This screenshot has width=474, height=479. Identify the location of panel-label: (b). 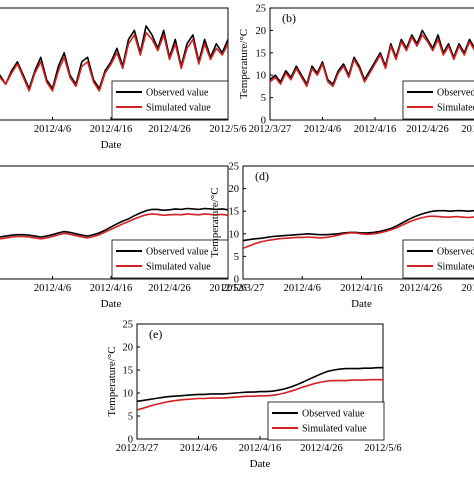
(289, 18).